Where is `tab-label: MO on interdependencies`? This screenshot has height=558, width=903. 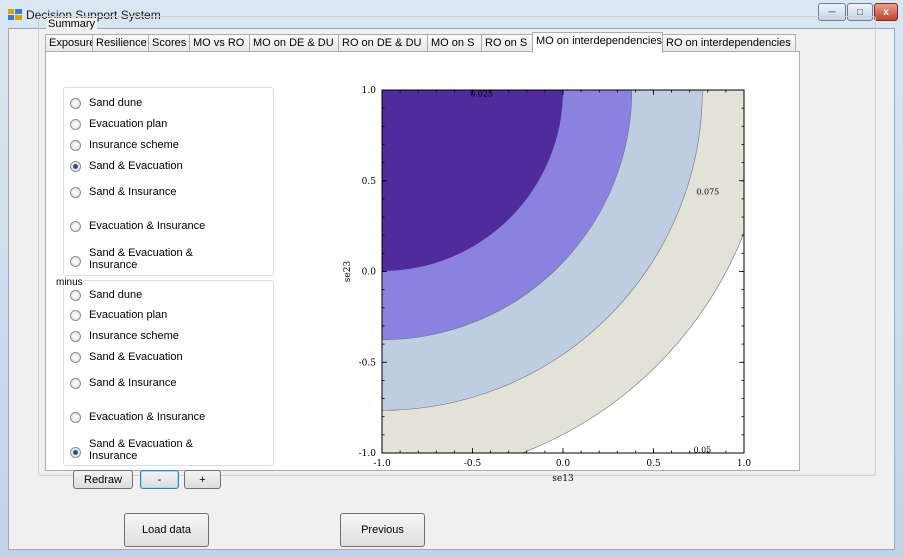 tab-label: MO on interdependencies is located at coordinates (599, 41).